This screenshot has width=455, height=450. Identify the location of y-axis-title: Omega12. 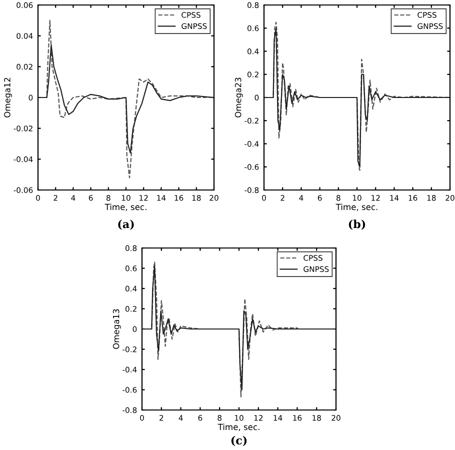
(8, 98).